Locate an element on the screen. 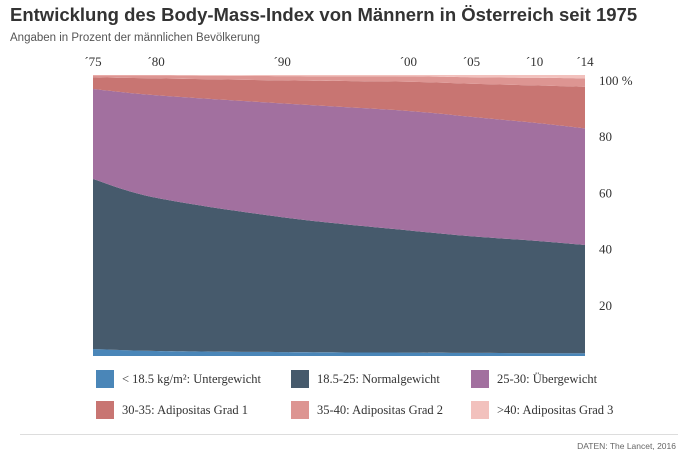 The image size is (698, 457). legend-item: 18.5-25: Normalgewicht is located at coordinates (365, 379).